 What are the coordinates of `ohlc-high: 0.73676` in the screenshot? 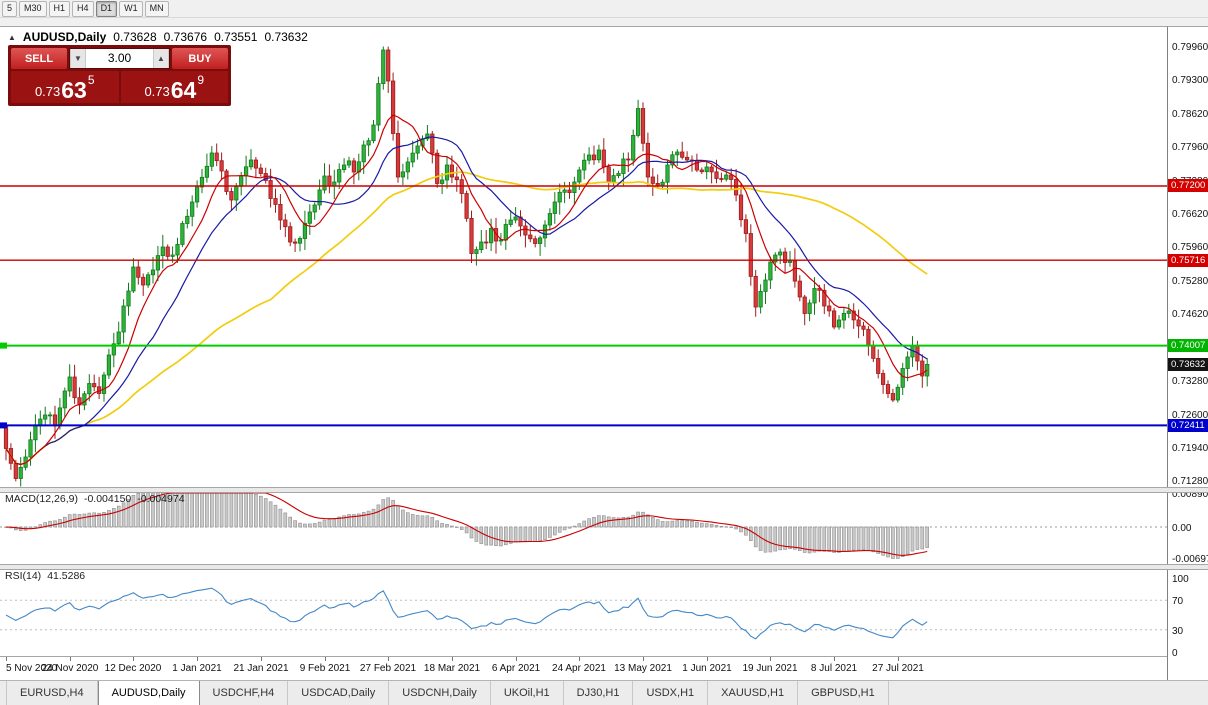 It's located at (185, 37).